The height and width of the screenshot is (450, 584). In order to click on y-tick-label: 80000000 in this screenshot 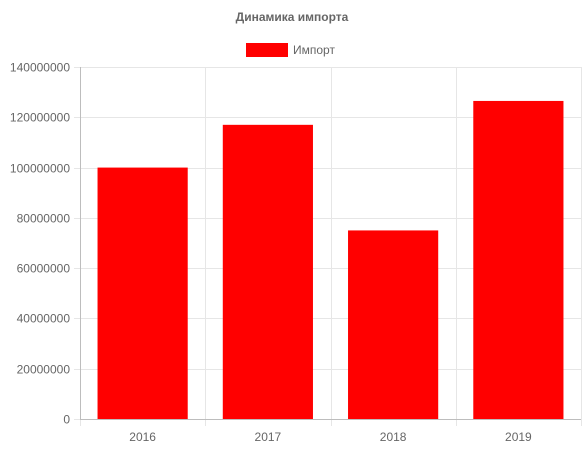, I will do `click(44, 219)`.